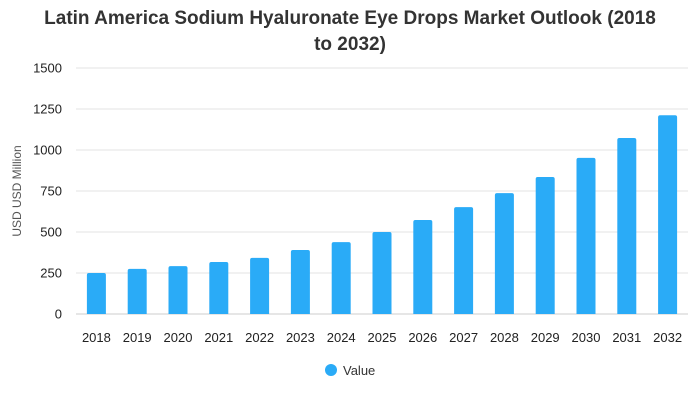 This screenshot has height=400, width=700. Describe the element at coordinates (545, 245) in the screenshot. I see `bar-2029` at that location.